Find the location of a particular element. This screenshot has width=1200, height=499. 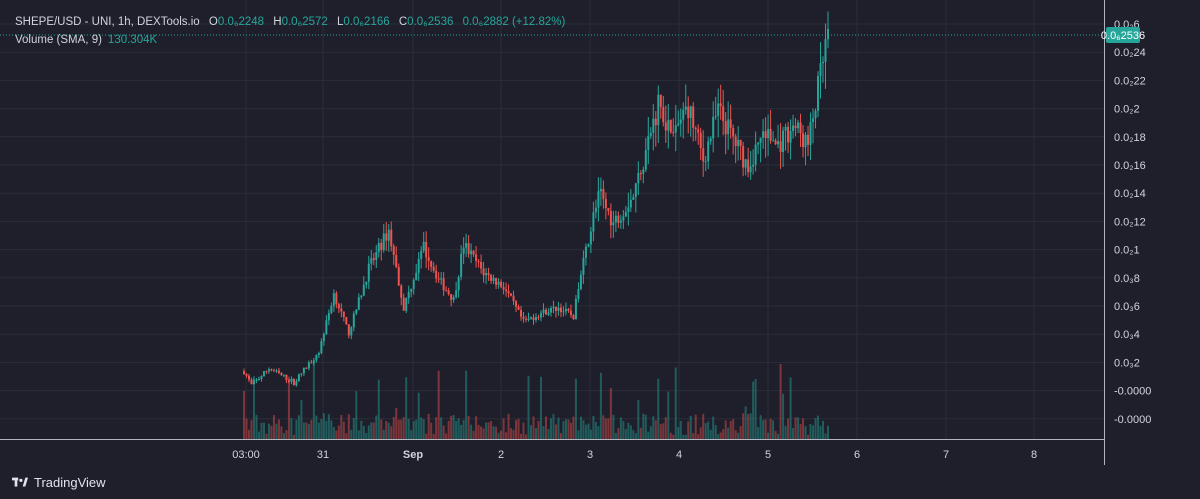

symbol-title: SHEPE/USD - UNI, 1h, DEXTools.io is located at coordinates (107, 22).